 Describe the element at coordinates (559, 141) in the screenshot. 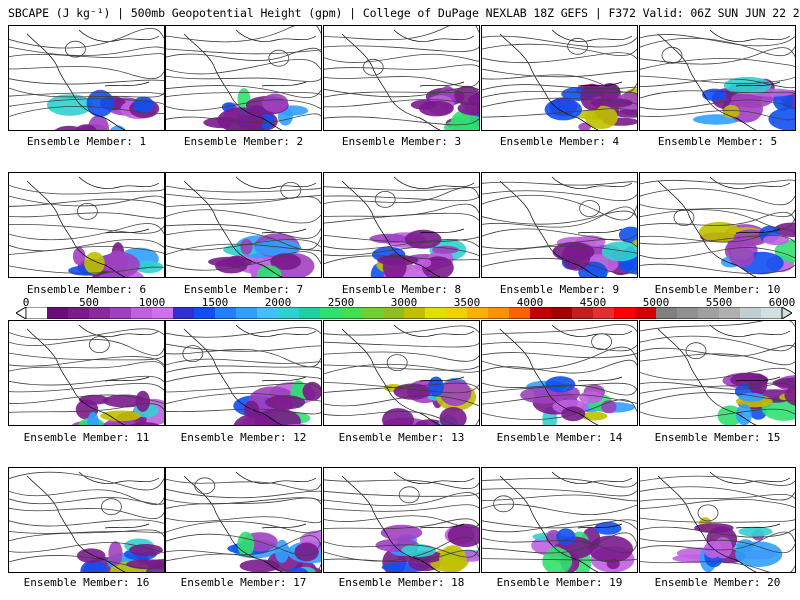

I see `member-label-4: Ensemble Member: 4` at that location.